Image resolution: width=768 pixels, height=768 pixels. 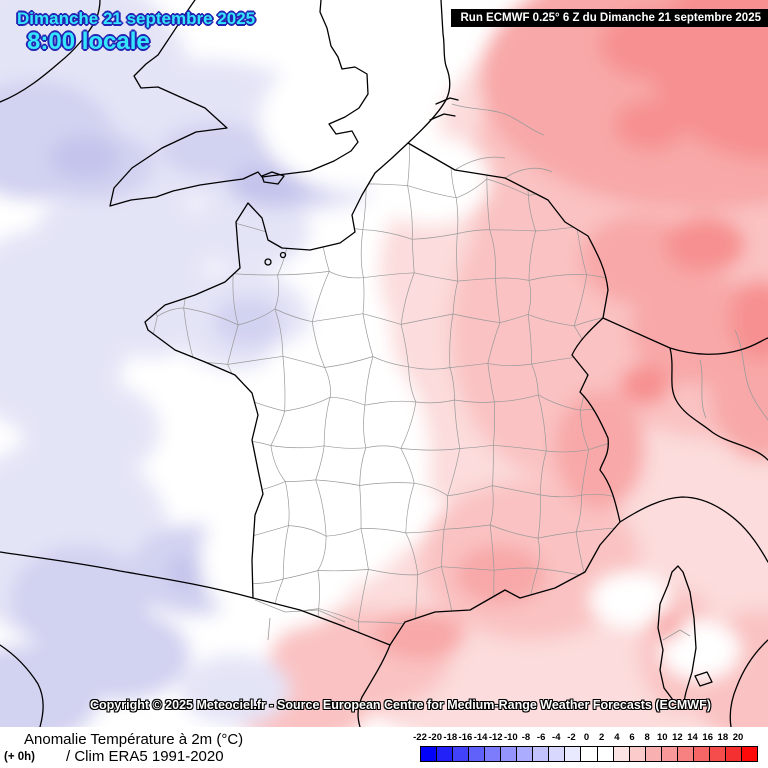 What do you see at coordinates (677, 636) in the screenshot?
I see `corsica-coast` at bounding box center [677, 636].